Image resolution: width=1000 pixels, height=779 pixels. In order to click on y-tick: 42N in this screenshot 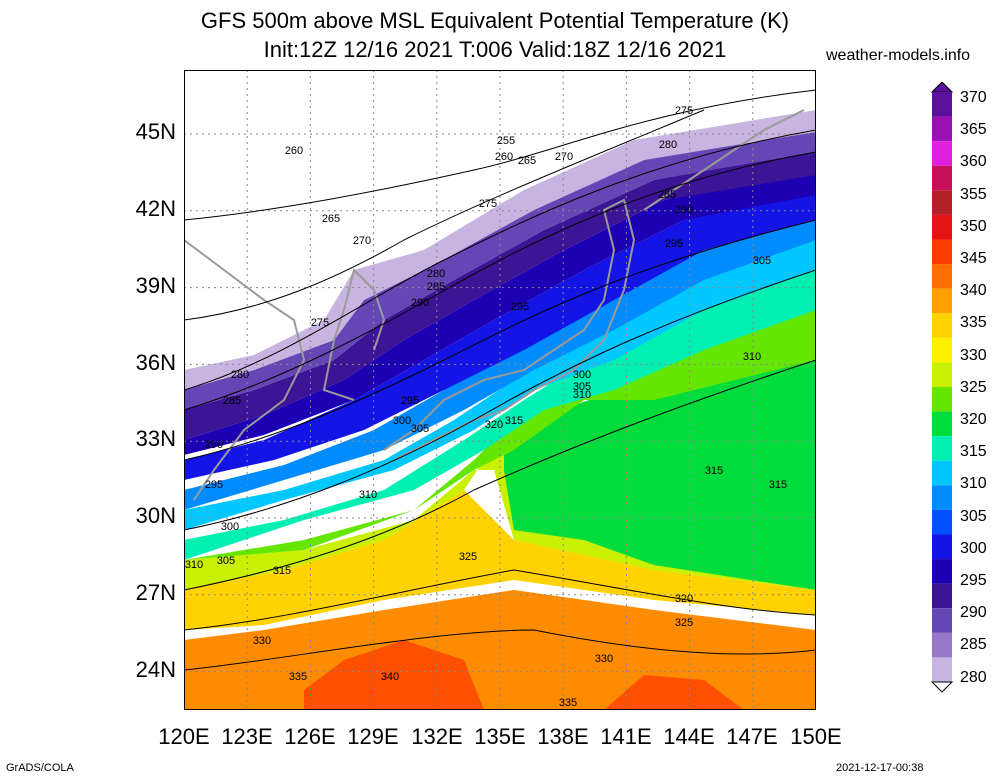, I will do `click(155, 208)`.